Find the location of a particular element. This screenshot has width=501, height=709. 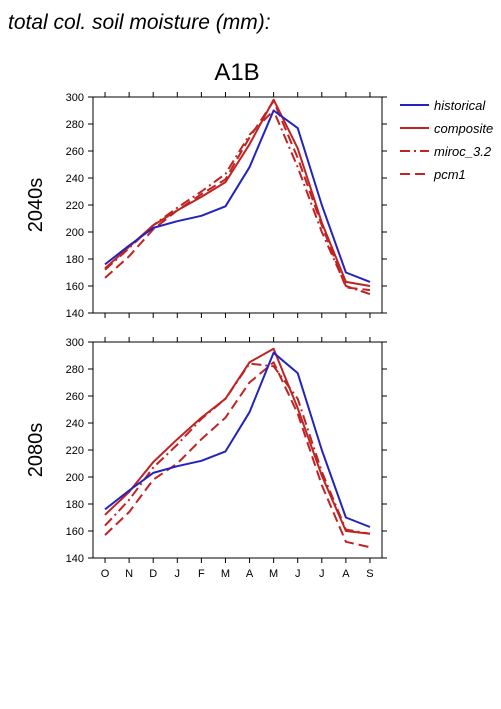

x-tick-label: O is located at coordinates (105, 574).